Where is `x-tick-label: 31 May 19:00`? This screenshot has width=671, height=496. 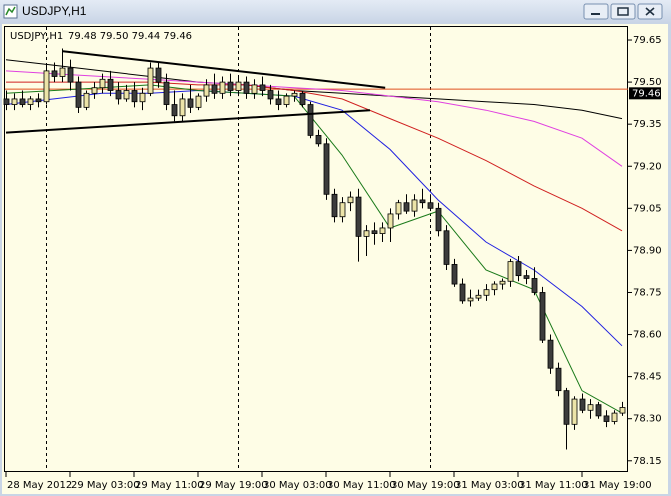 x-tick-label: 31 May 19:00 is located at coordinates (617, 485).